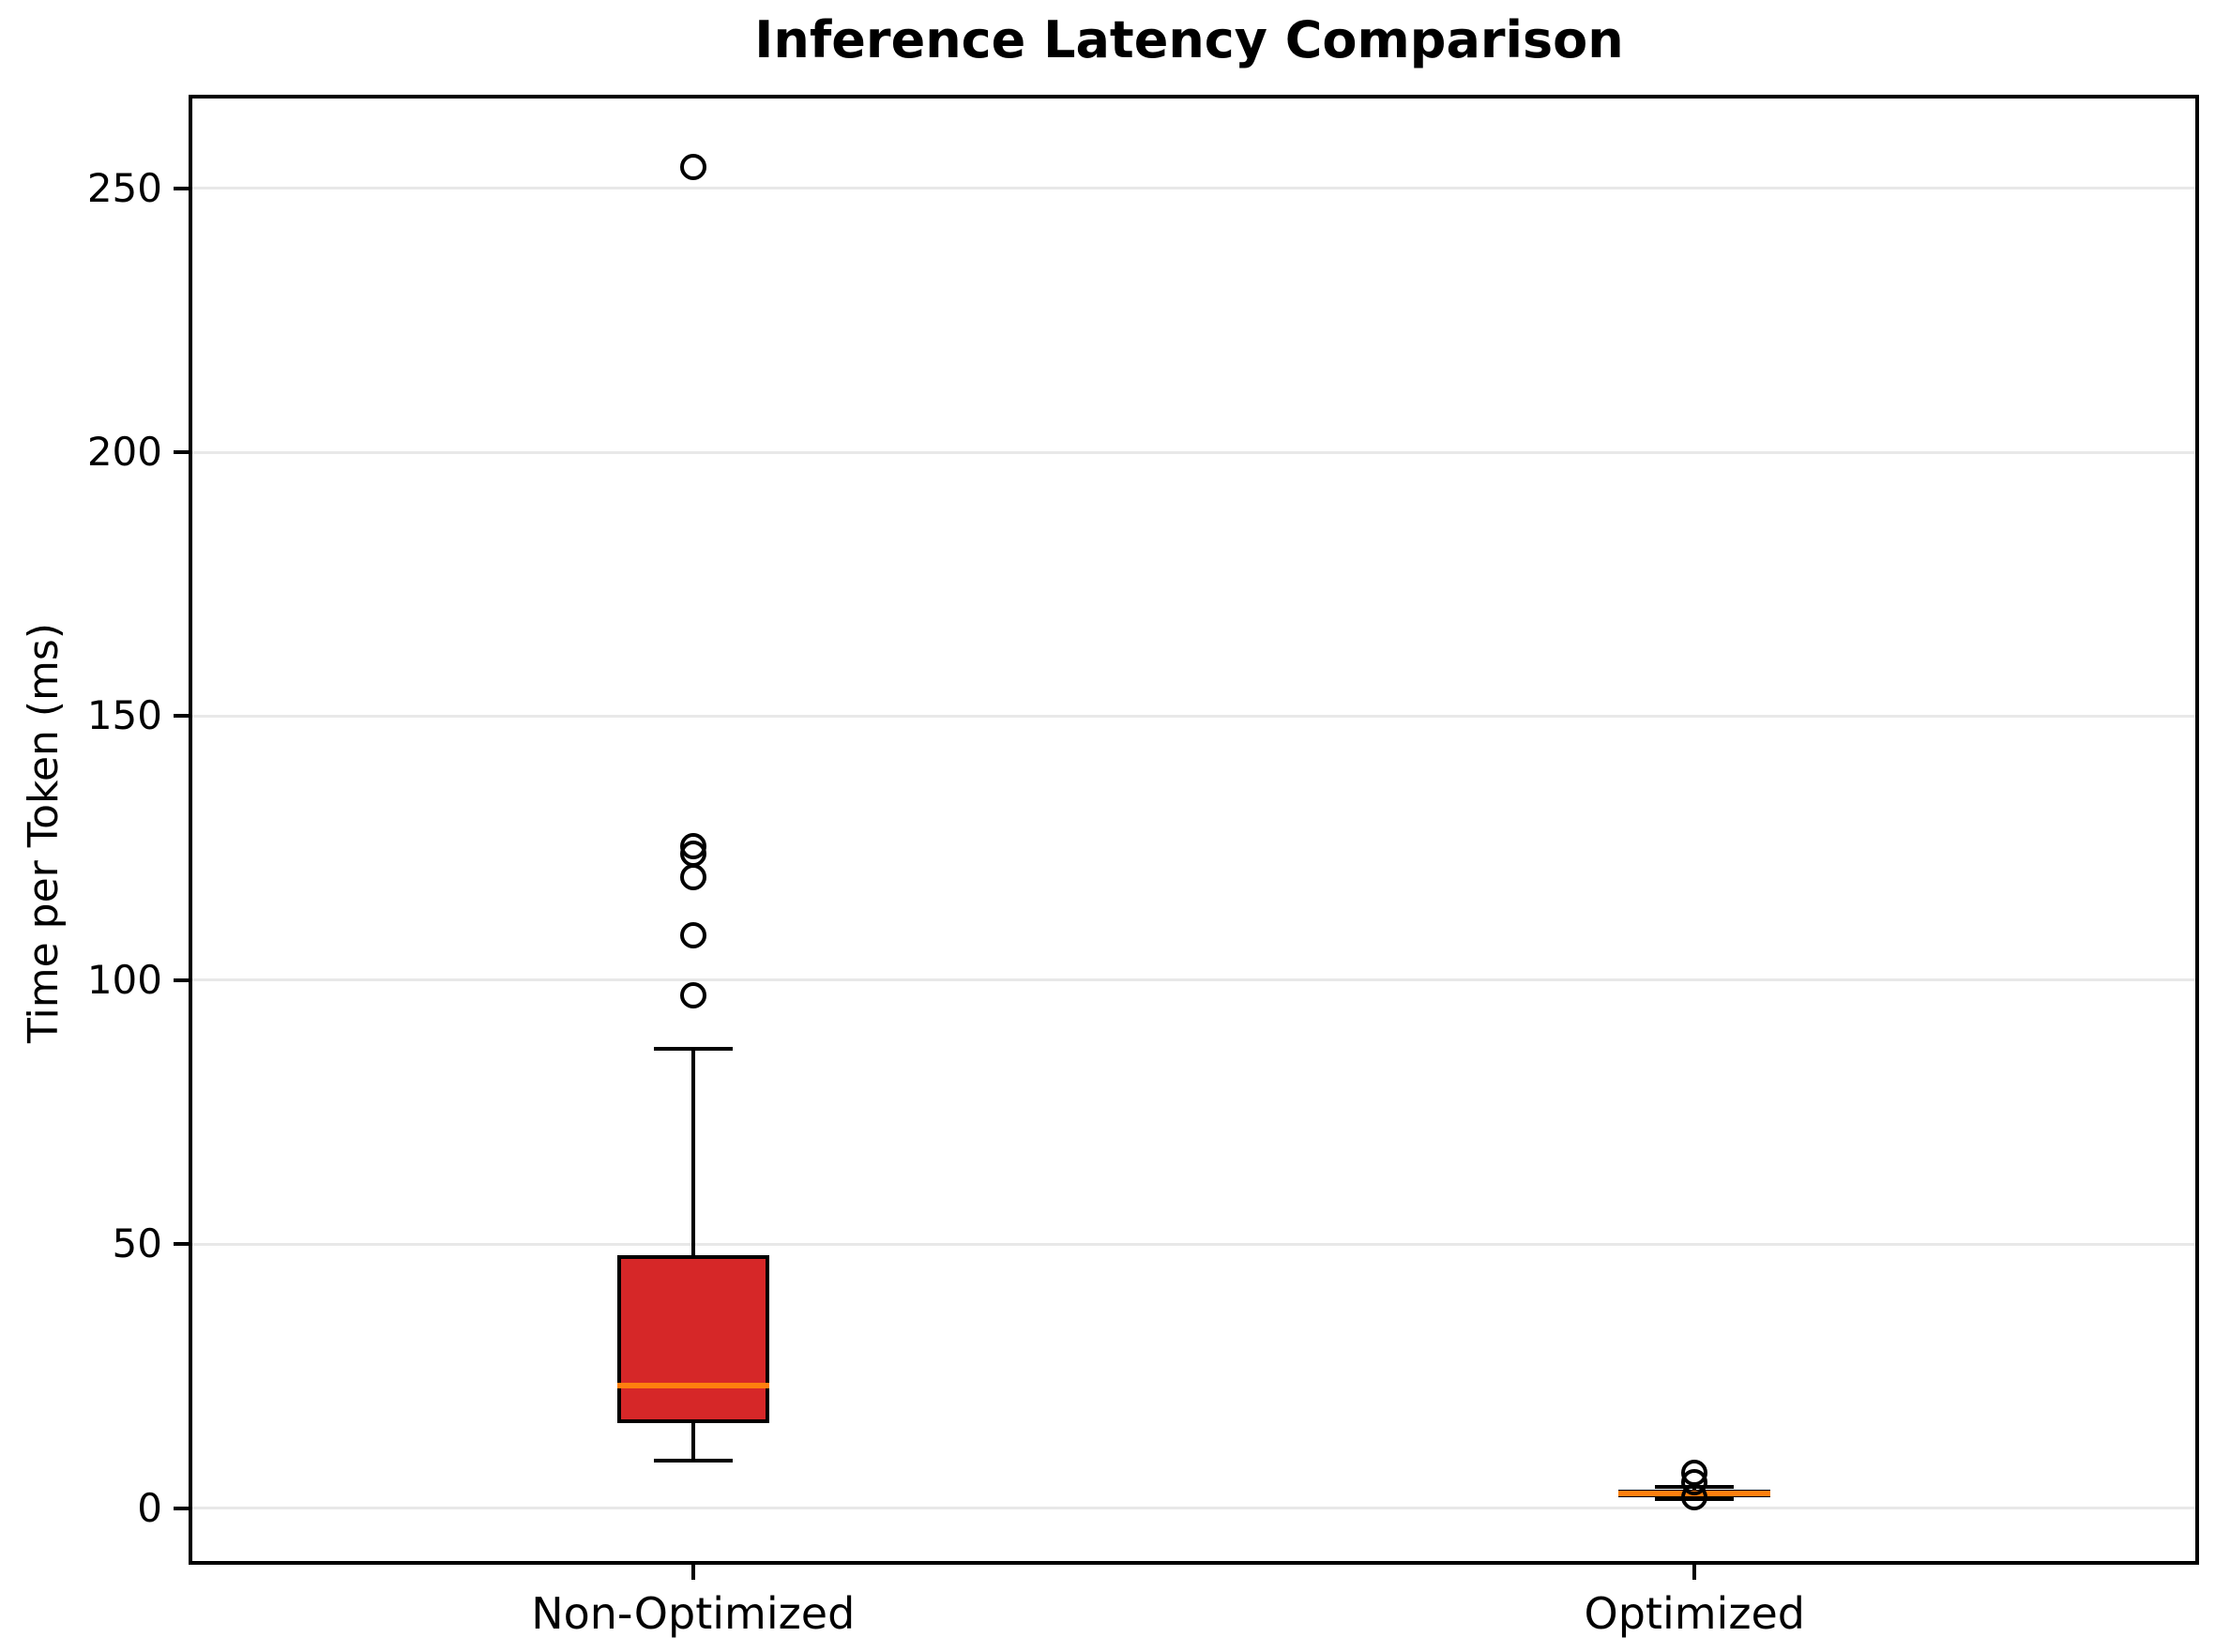 The height and width of the screenshot is (1652, 2215). I want to click on whisker-lower, so click(692, 1442).